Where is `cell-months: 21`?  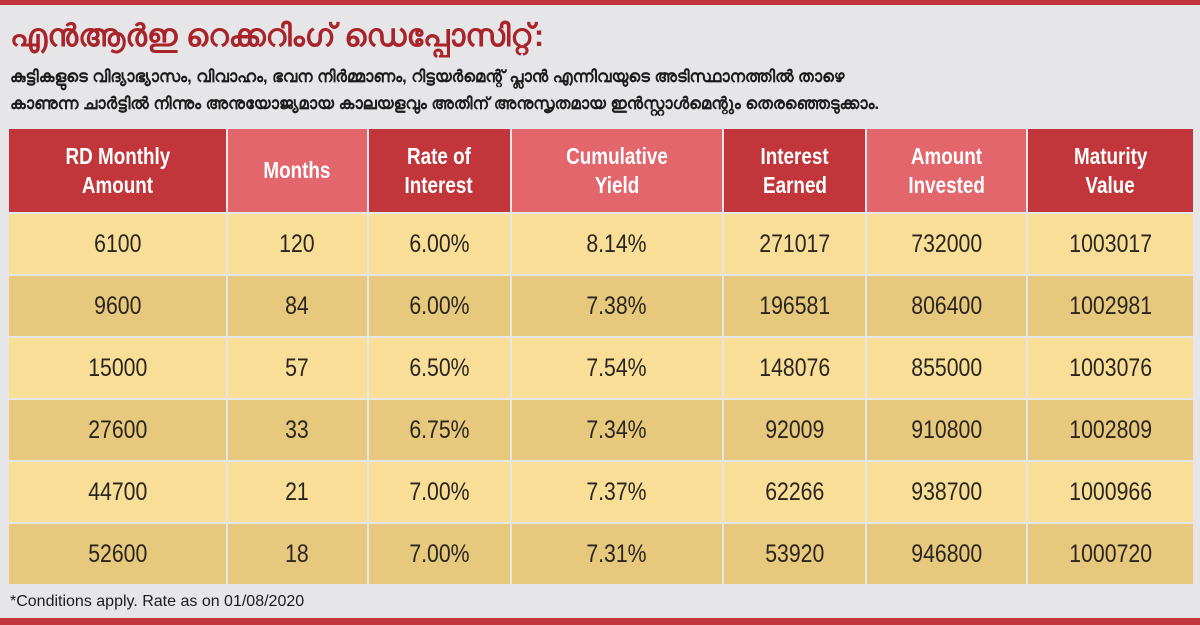 cell-months: 21 is located at coordinates (297, 492).